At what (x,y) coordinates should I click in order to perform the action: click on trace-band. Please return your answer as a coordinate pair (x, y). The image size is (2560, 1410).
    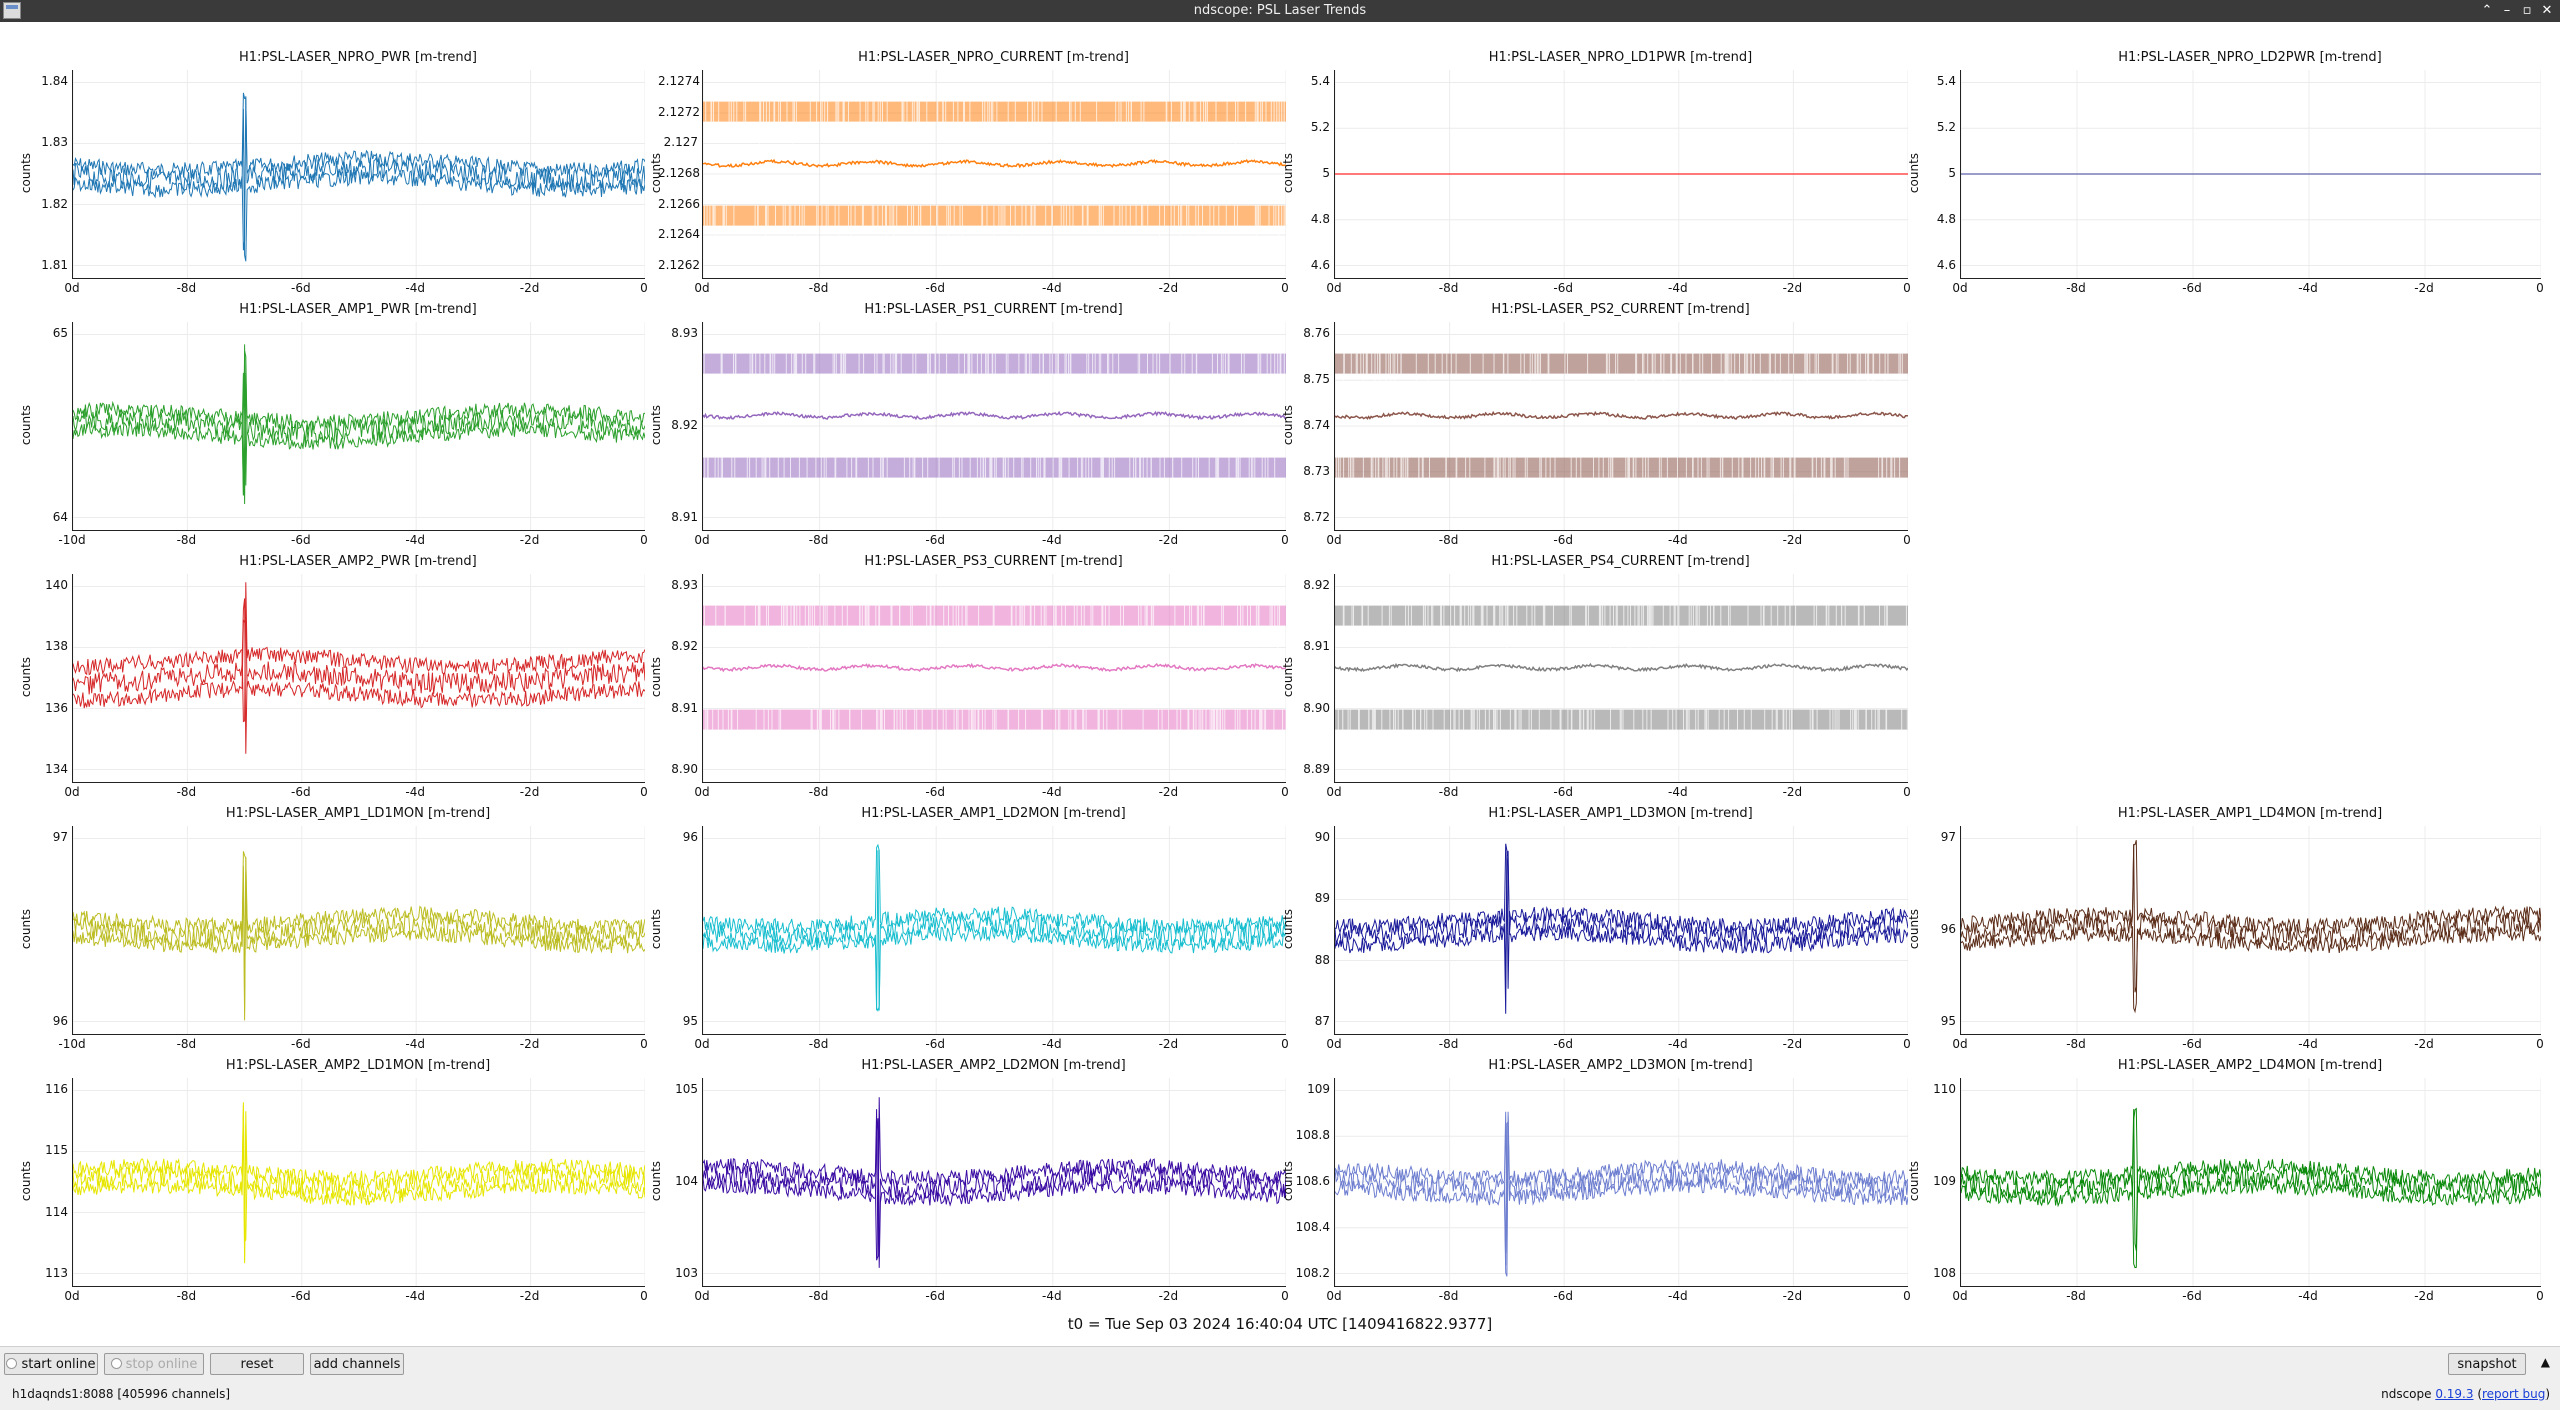
    Looking at the image, I should click on (1621, 363).